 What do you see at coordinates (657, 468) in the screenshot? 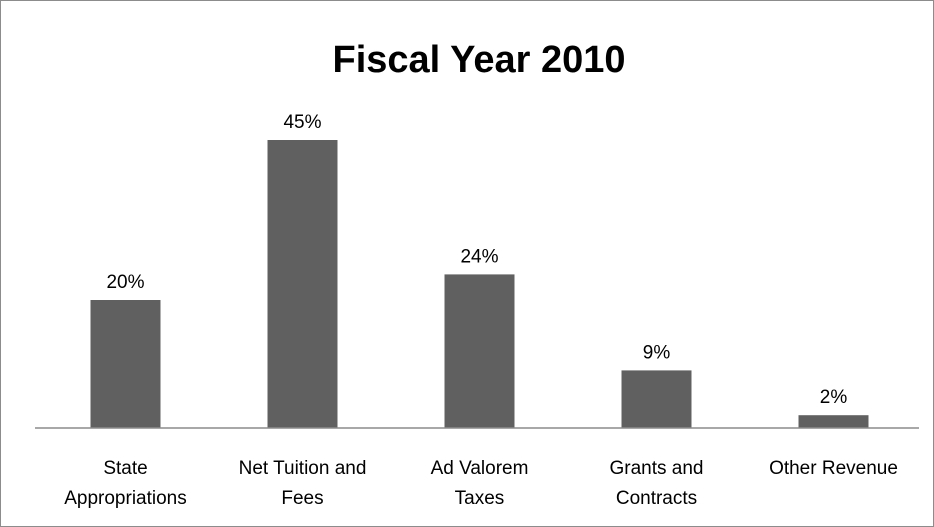
I see `category-label: Grants and` at bounding box center [657, 468].